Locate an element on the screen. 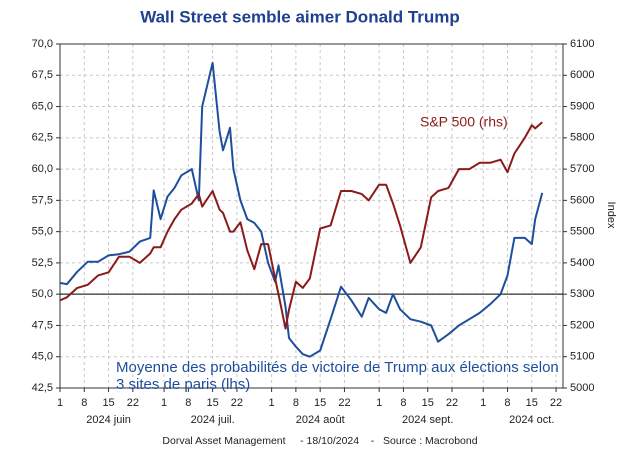  y-tick-label: 47,5 is located at coordinates (42, 325).